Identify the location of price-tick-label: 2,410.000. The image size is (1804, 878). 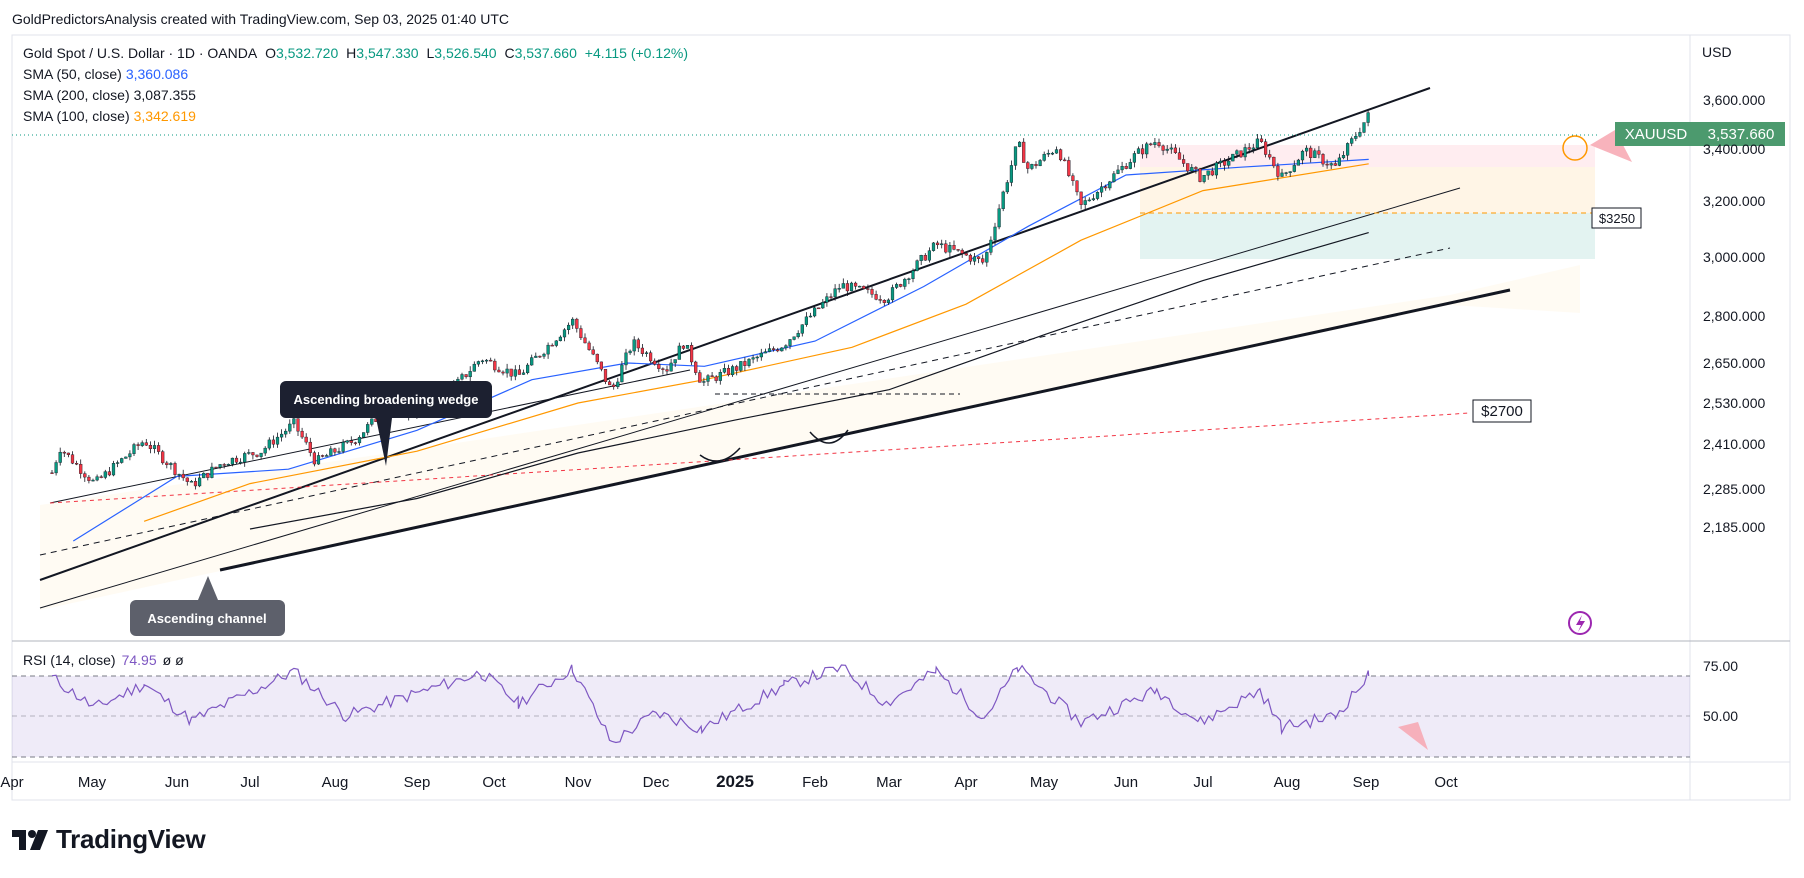
(1734, 444).